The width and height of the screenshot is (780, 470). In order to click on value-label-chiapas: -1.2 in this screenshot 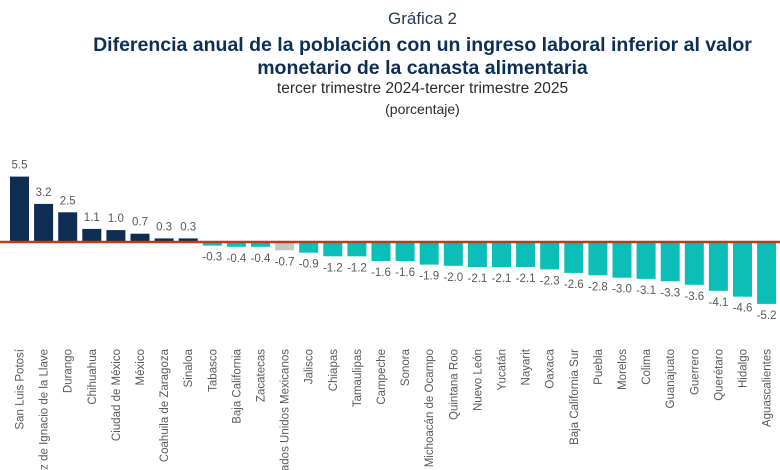, I will do `click(333, 268)`.